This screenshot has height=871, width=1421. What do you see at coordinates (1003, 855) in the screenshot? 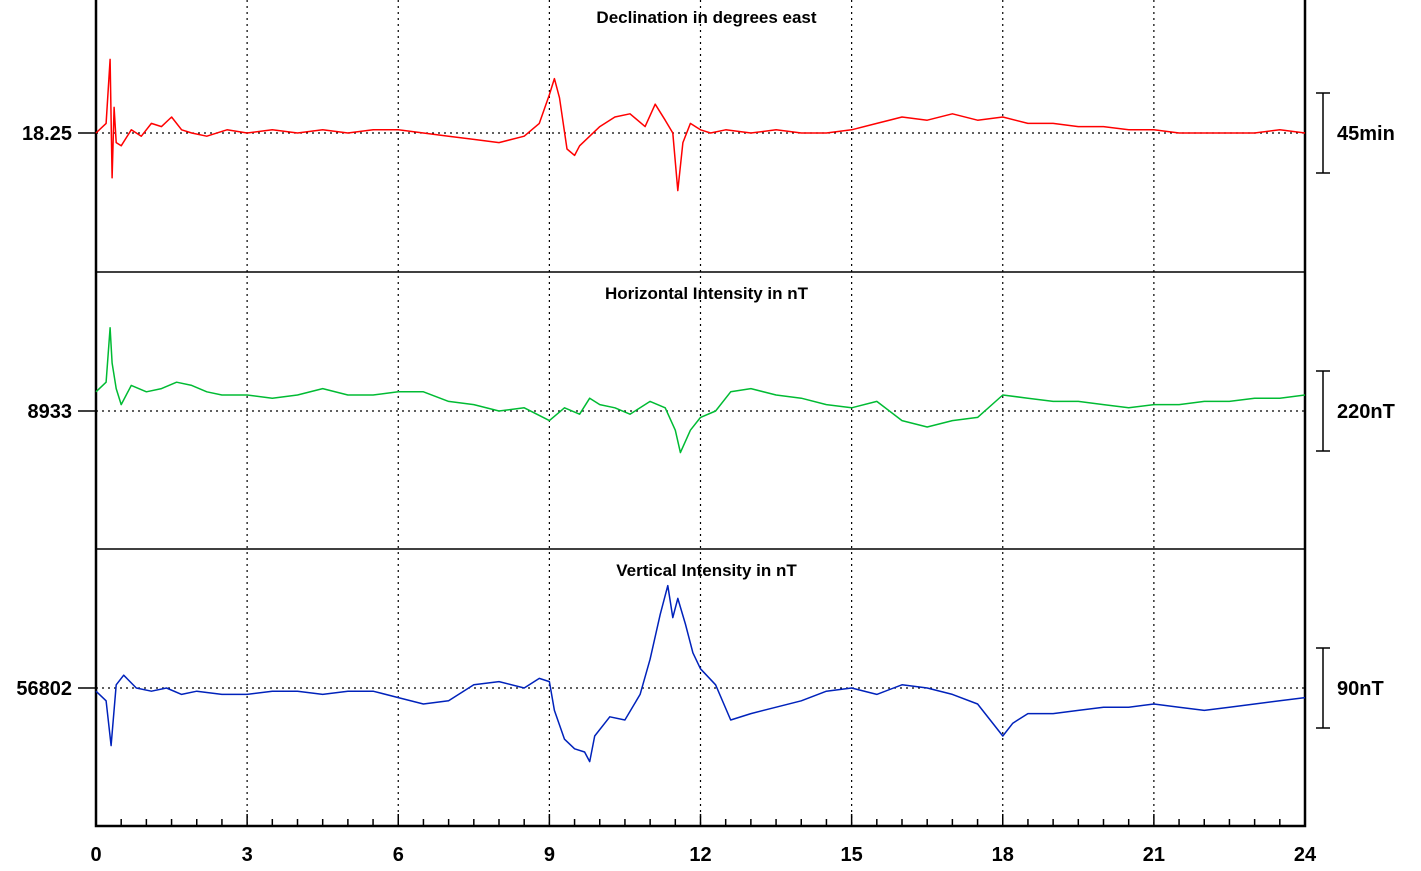
I see `x-tick-label: 18` at bounding box center [1003, 855].